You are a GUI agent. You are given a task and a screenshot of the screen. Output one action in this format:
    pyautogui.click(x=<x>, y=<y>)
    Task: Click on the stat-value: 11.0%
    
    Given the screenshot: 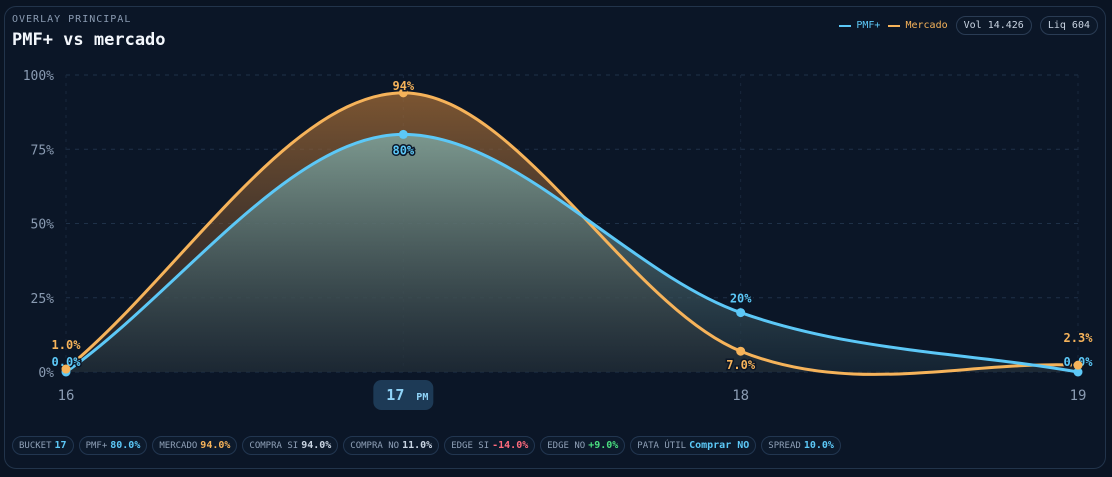 What is the action you would take?
    pyautogui.click(x=417, y=445)
    